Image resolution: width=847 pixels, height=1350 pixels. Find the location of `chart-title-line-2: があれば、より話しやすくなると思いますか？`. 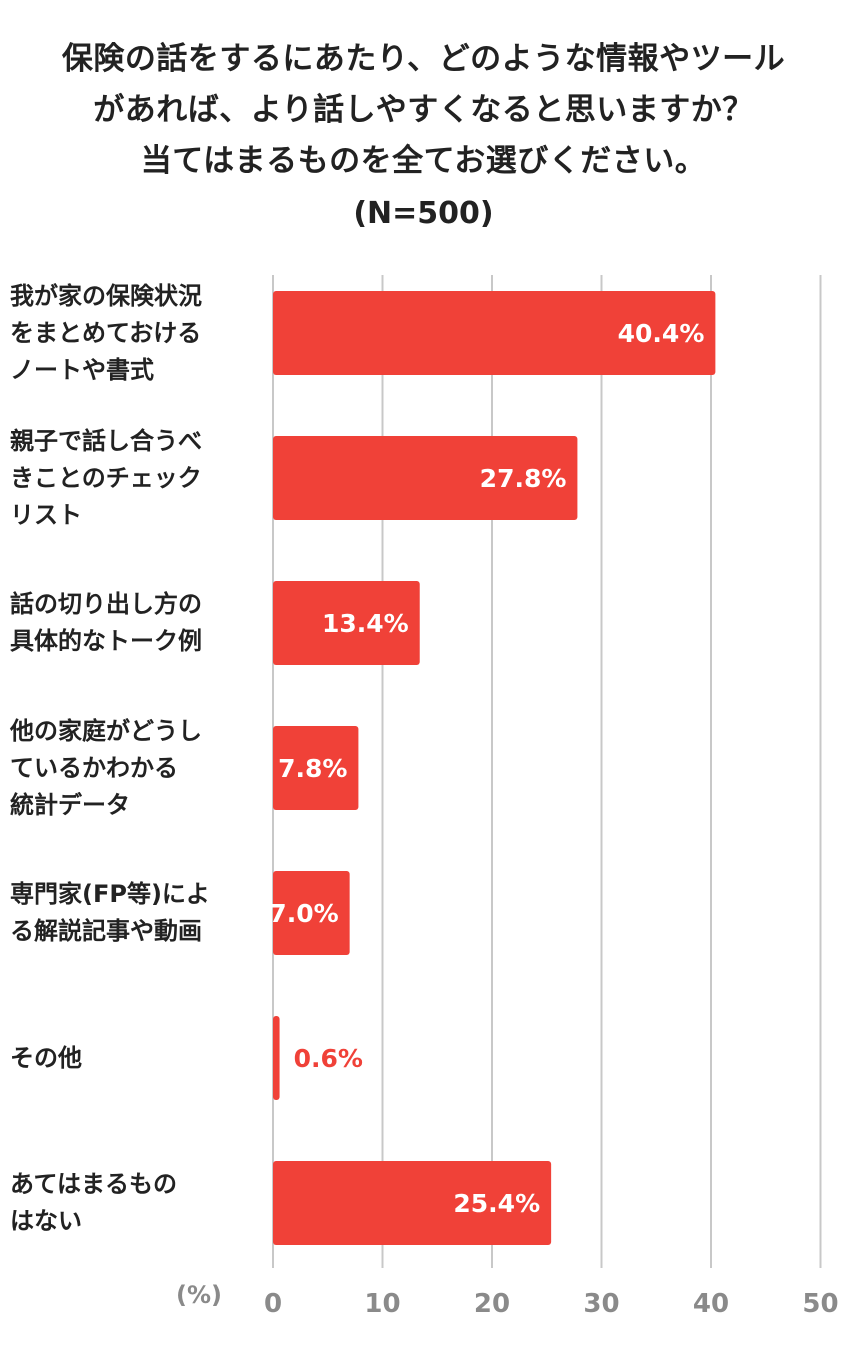

chart-title-line-2: があれば、より話しやすくなると思いますか？ is located at coordinates (423, 110).